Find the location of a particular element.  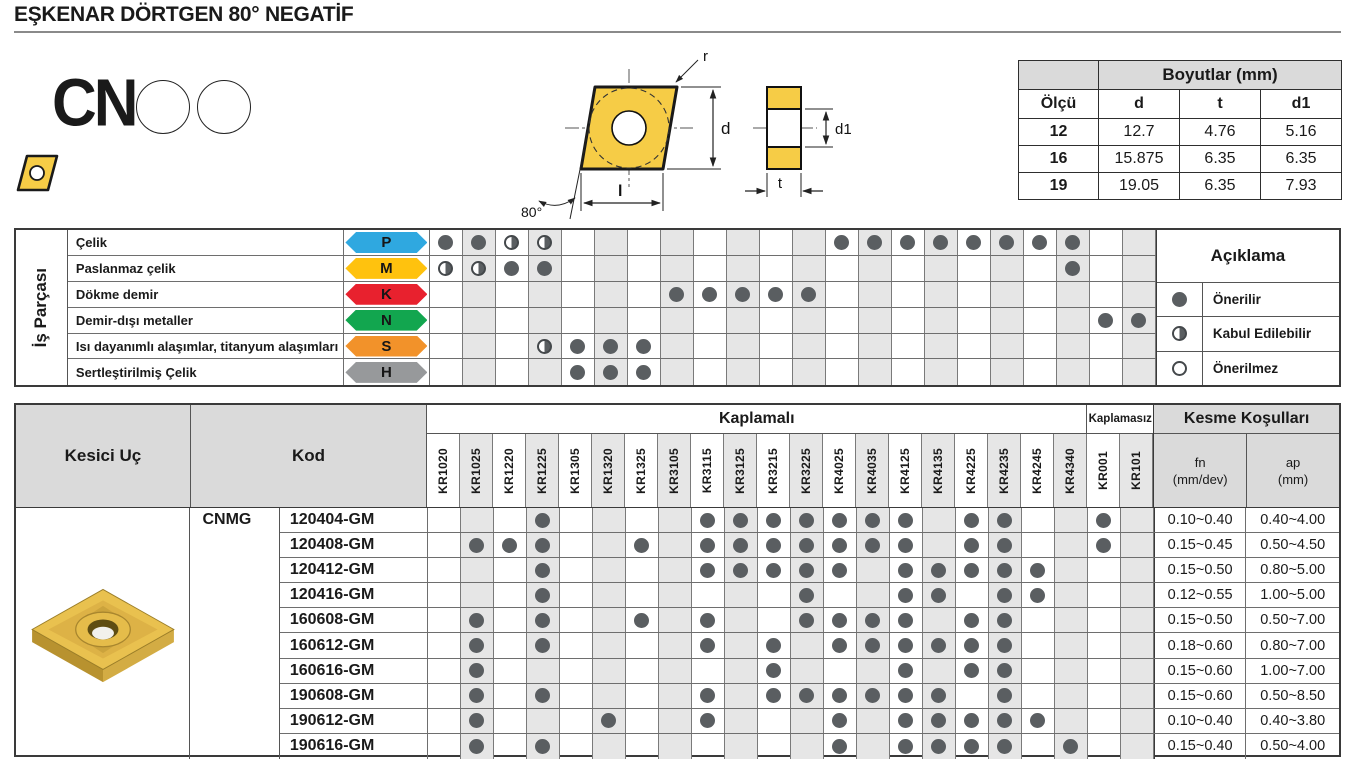

legend-symbol-cell is located at coordinates (1180, 300).